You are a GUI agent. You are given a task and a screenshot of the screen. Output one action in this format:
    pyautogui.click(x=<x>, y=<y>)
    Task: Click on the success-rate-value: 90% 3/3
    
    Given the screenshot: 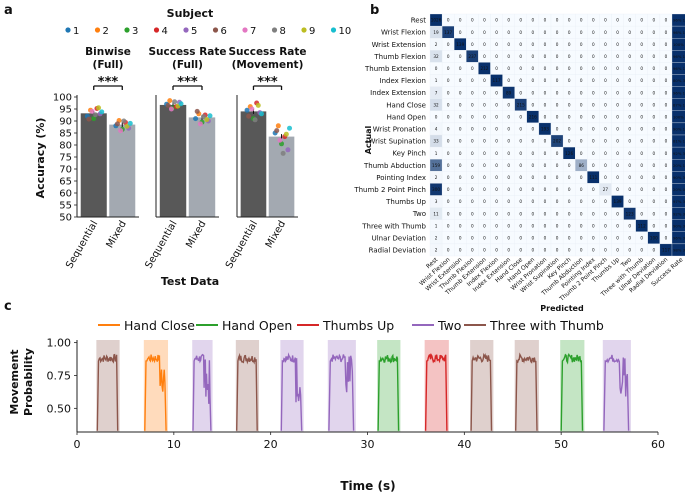 What is the action you would take?
    pyautogui.click(x=679, y=225)
    